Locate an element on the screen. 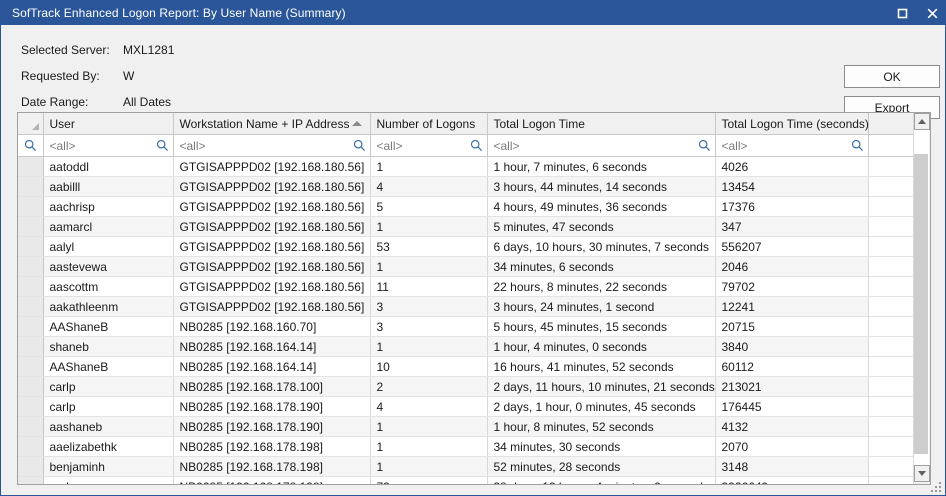 Image resolution: width=946 pixels, height=496 pixels. cell-total-logon-seconds: 3326649 is located at coordinates (792, 480).